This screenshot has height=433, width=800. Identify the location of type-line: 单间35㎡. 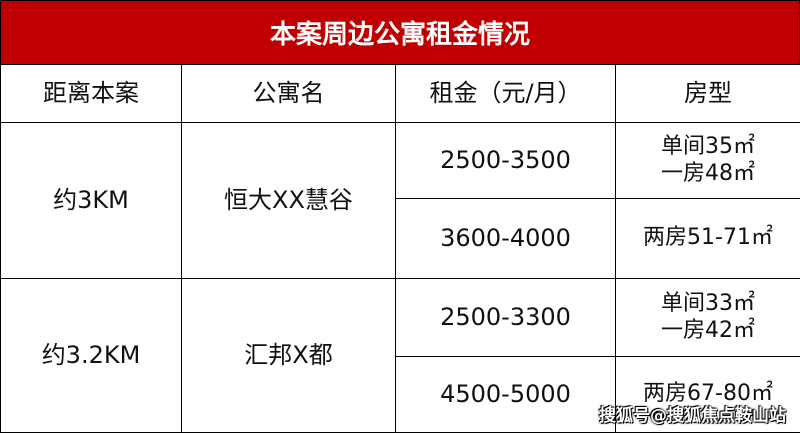
(708, 147).